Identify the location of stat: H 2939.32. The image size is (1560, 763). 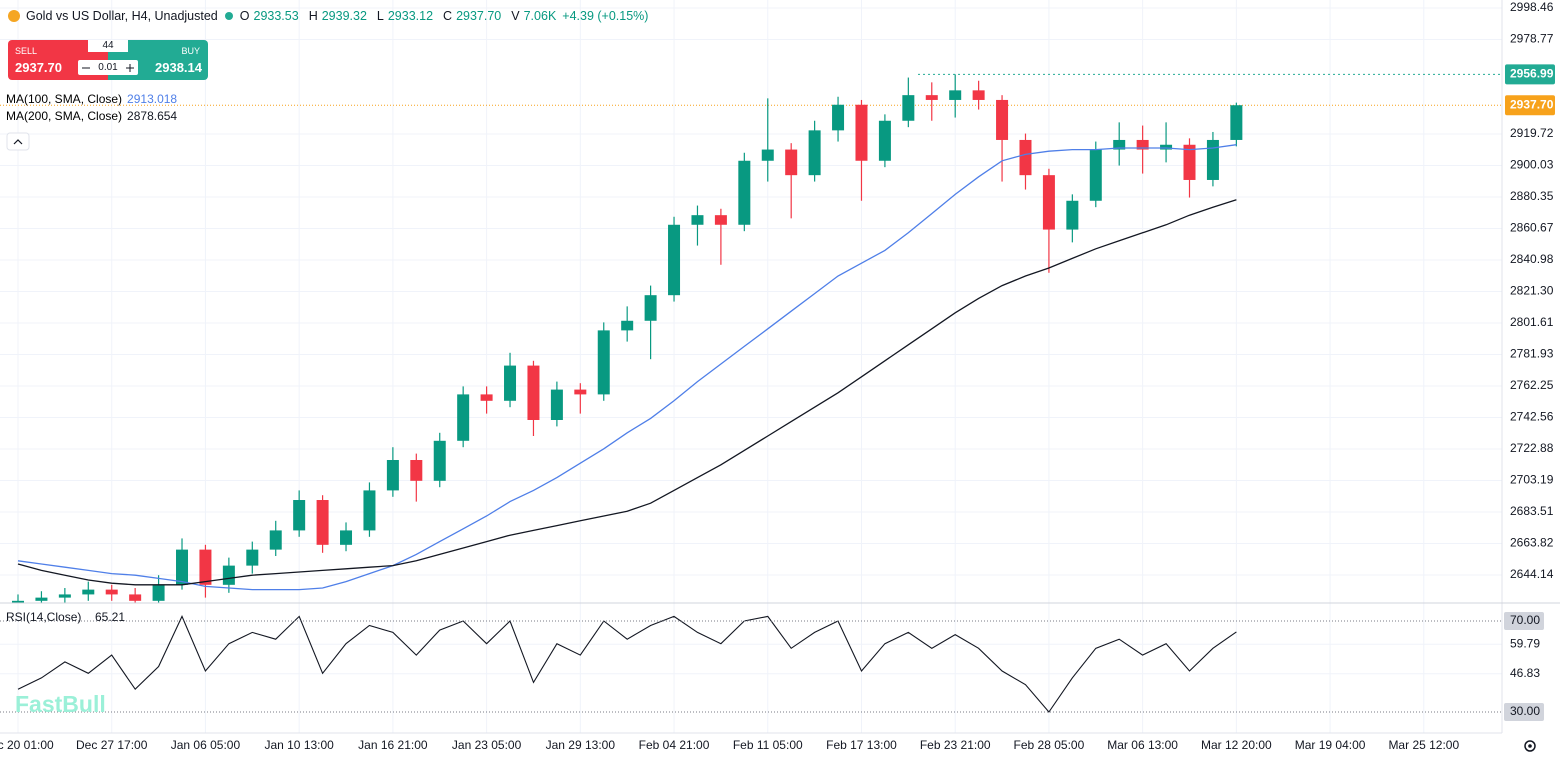
(338, 16).